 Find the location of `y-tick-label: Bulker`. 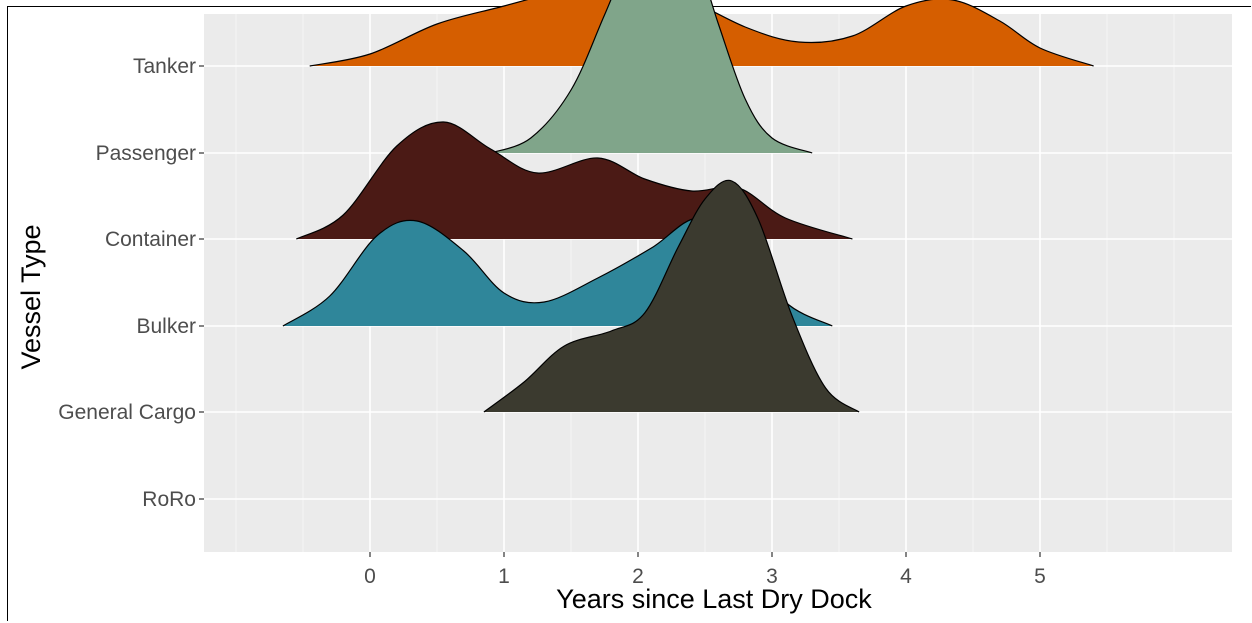

y-tick-label: Bulker is located at coordinates (166, 326).